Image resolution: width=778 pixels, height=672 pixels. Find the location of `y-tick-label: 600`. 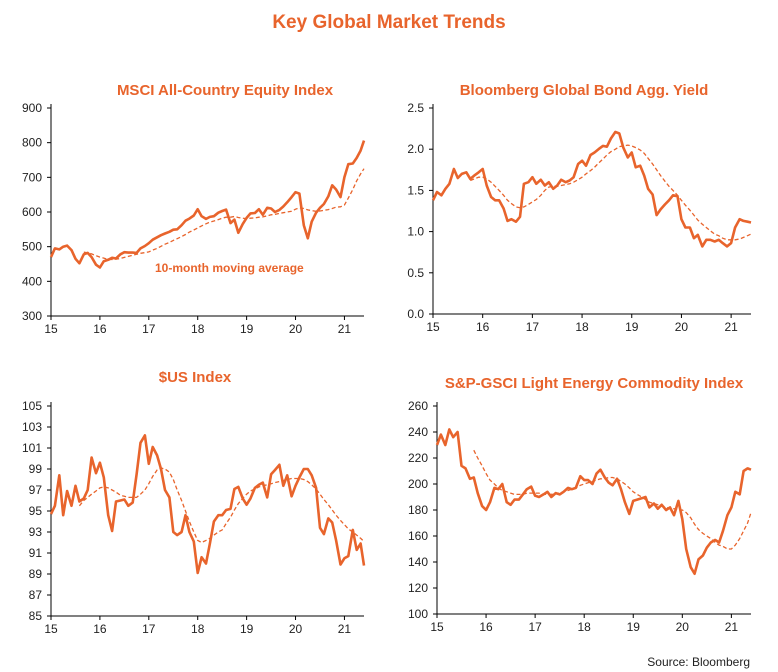

y-tick-label: 600 is located at coordinates (32, 212).